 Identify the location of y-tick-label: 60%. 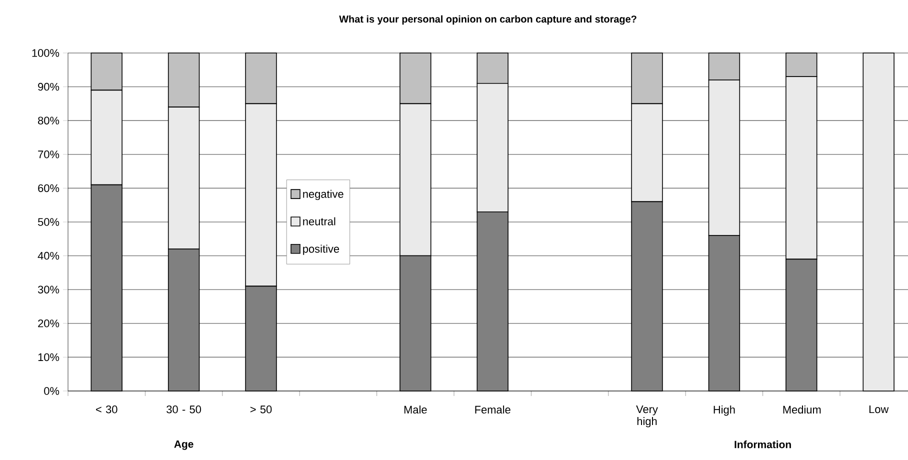
(49, 188).